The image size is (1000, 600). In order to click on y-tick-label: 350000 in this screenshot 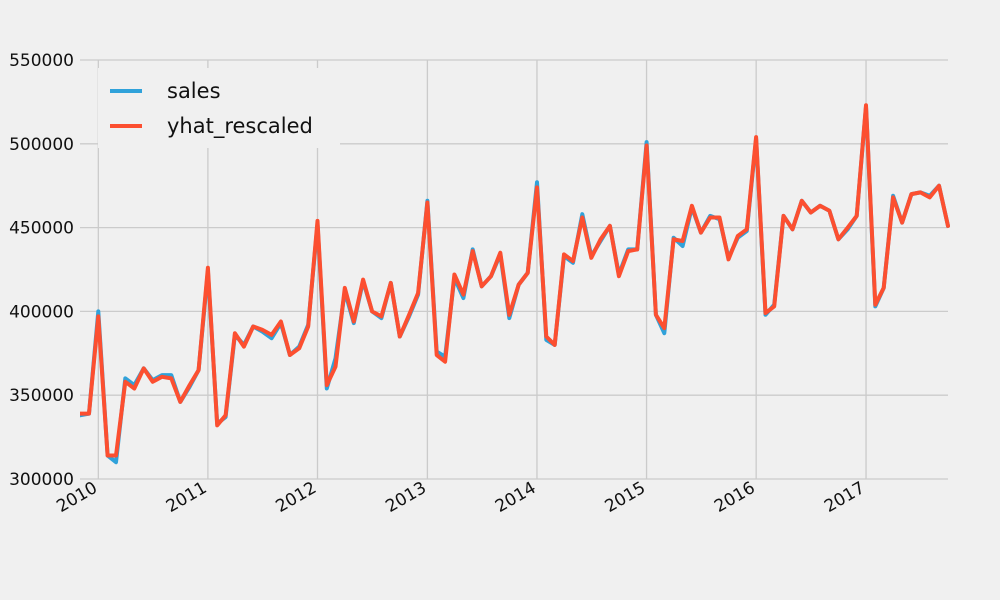, I will do `click(41, 396)`.